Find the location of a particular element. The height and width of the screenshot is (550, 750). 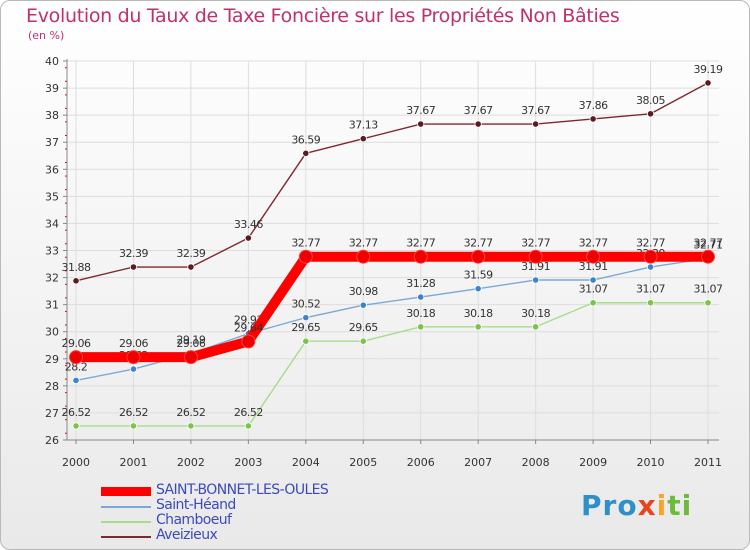

x-tick-label: 2007 is located at coordinates (478, 462).